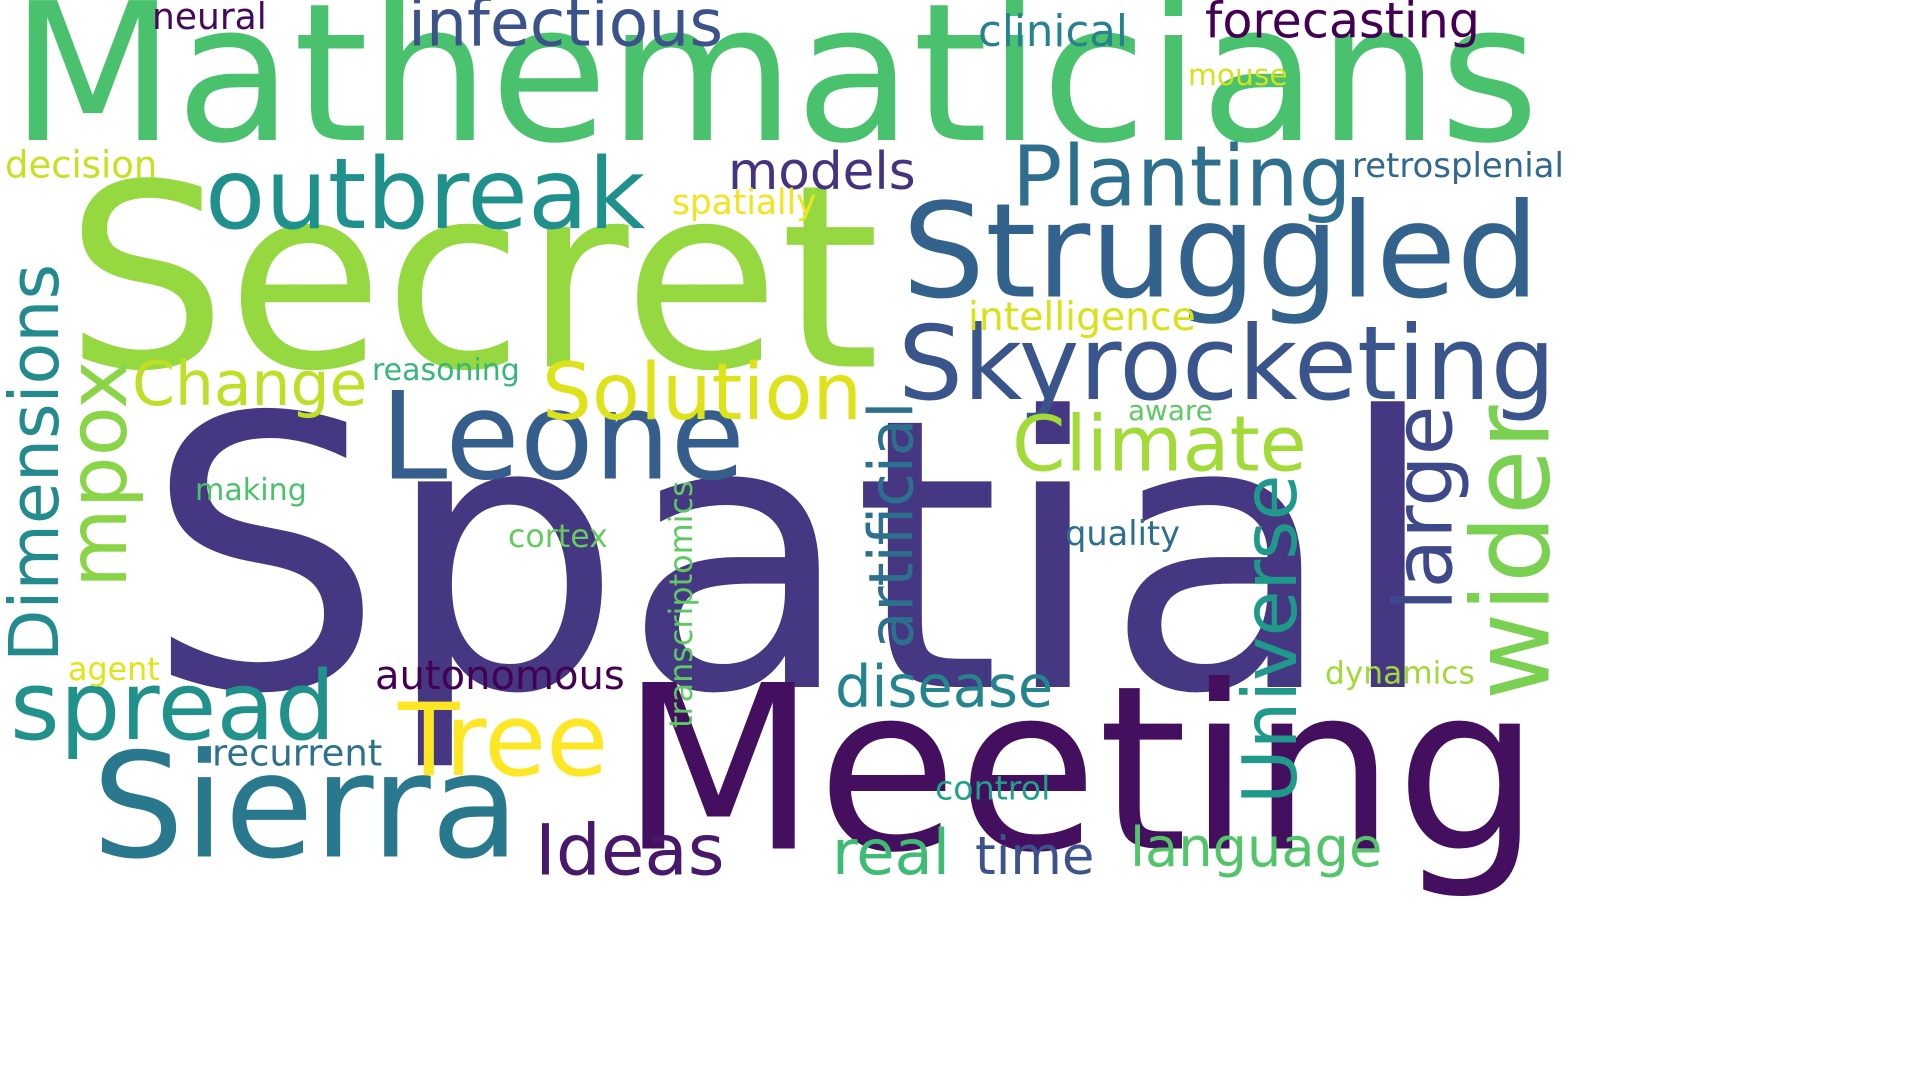  What do you see at coordinates (209, 19) in the screenshot?
I see `word: neural` at bounding box center [209, 19].